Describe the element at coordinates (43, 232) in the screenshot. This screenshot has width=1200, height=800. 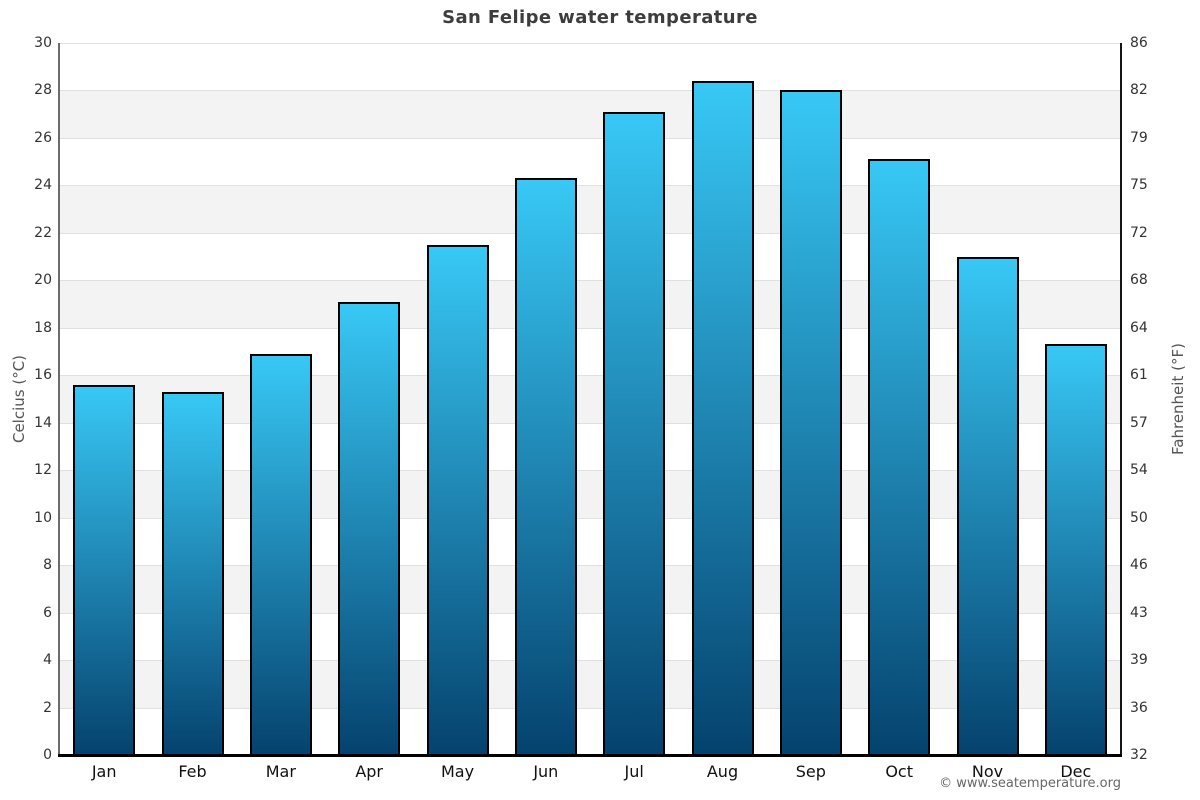
I see `y-tick-label-celsius: 22` at that location.